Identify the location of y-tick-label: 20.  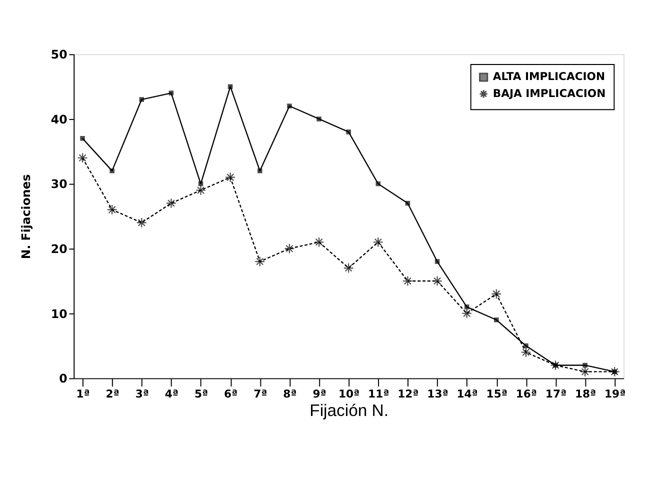
(59, 249).